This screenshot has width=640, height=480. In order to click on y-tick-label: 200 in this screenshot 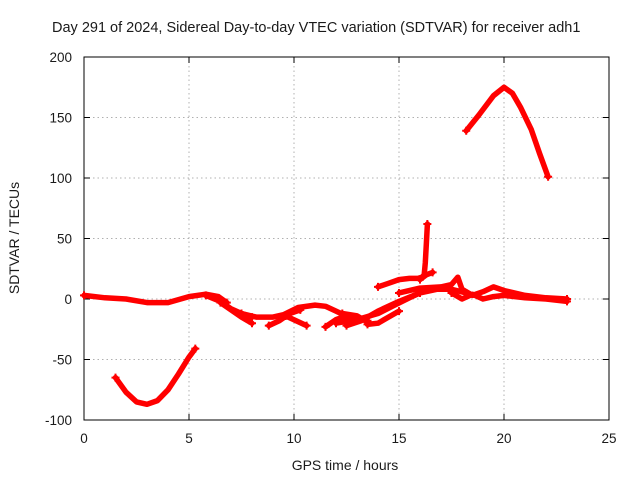, I will do `click(60, 57)`.